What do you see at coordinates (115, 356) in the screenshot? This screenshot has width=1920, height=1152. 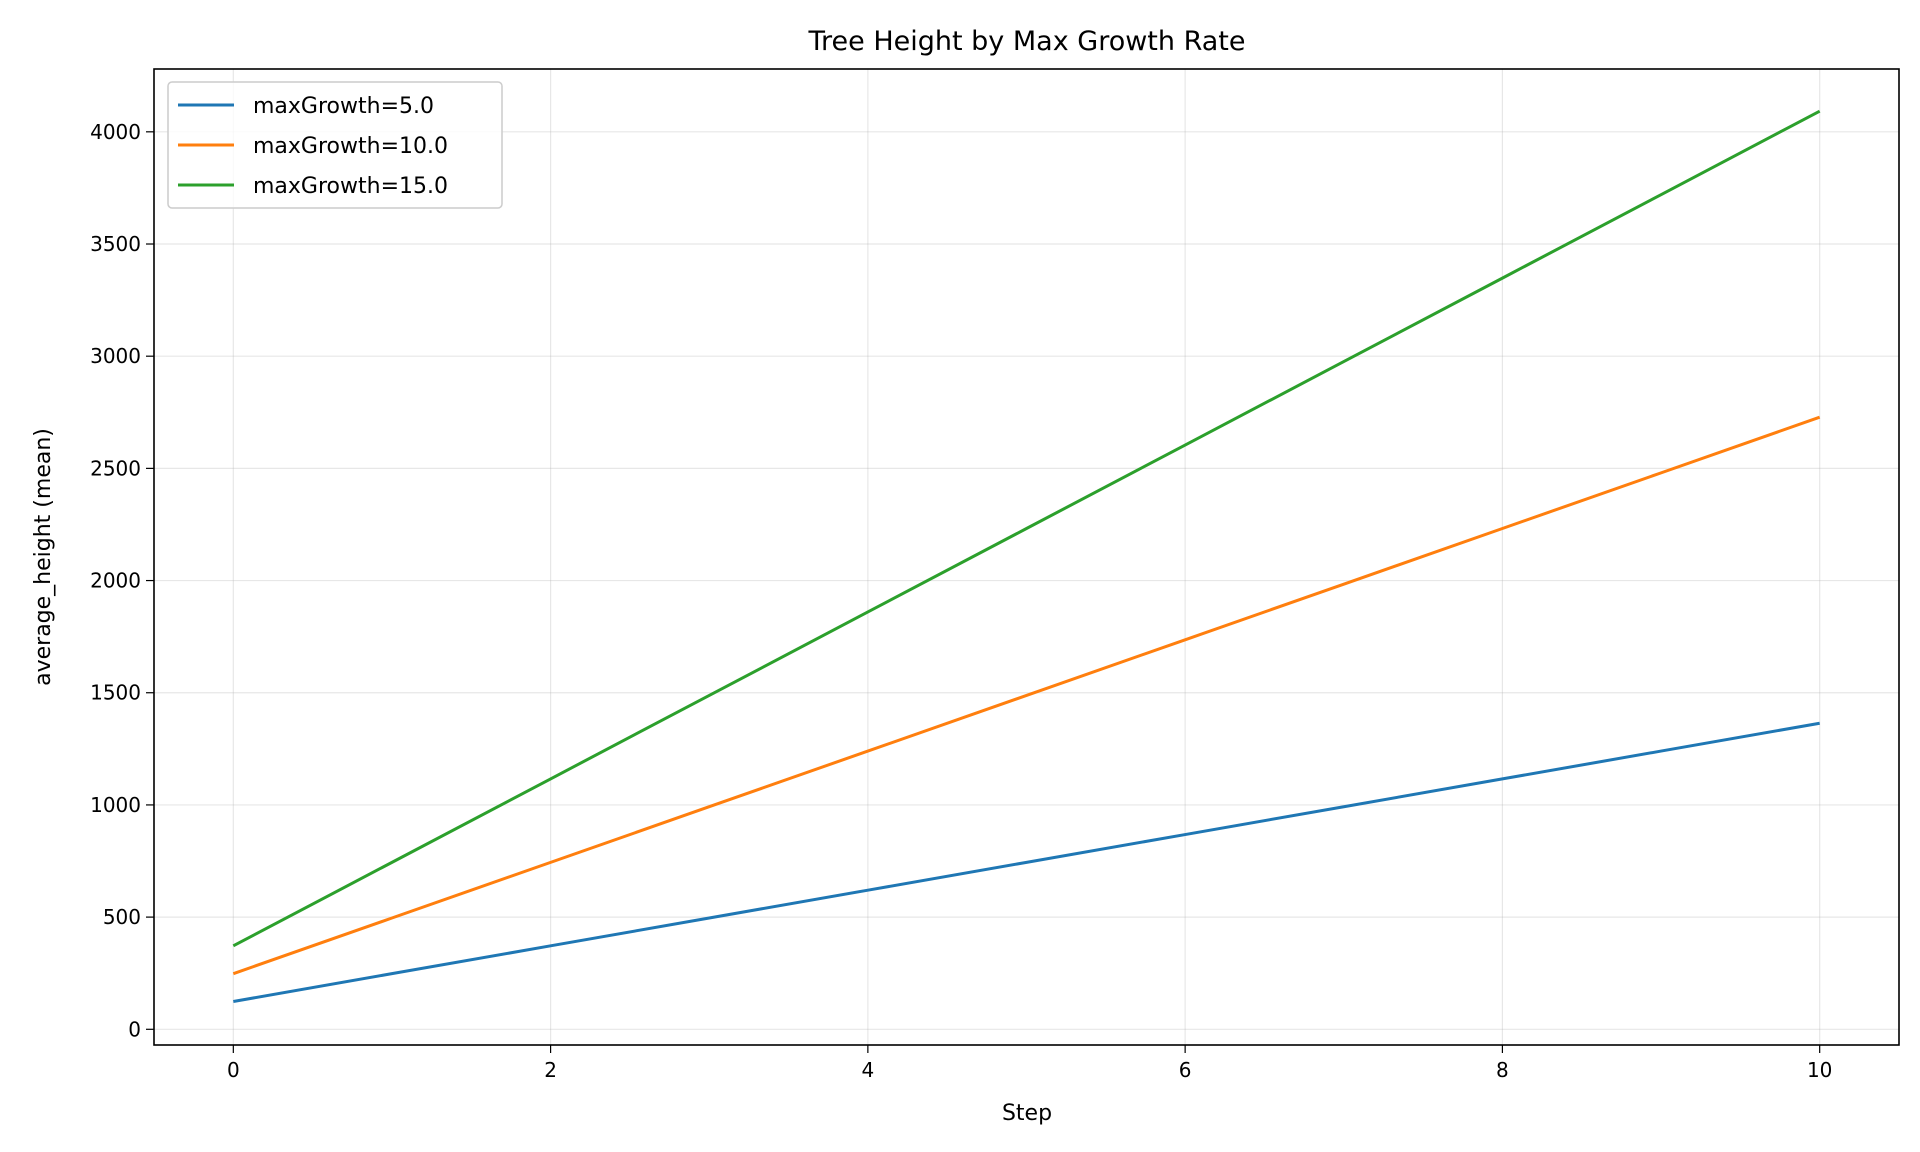 I see `y-tick-label: 3000` at bounding box center [115, 356].